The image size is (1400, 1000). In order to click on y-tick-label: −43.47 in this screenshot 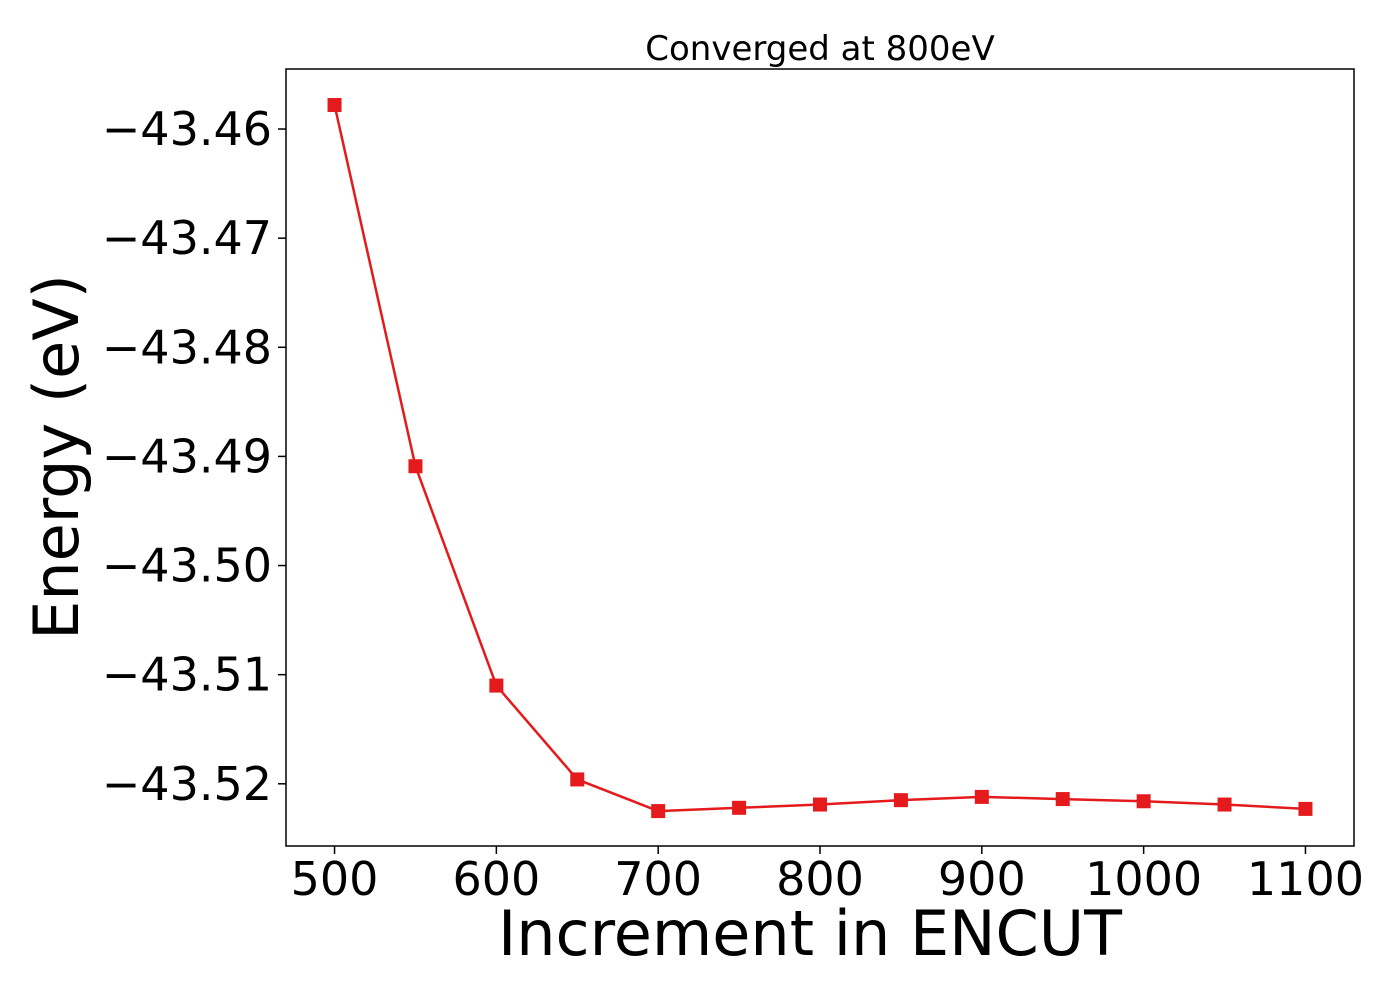, I will do `click(187, 238)`.